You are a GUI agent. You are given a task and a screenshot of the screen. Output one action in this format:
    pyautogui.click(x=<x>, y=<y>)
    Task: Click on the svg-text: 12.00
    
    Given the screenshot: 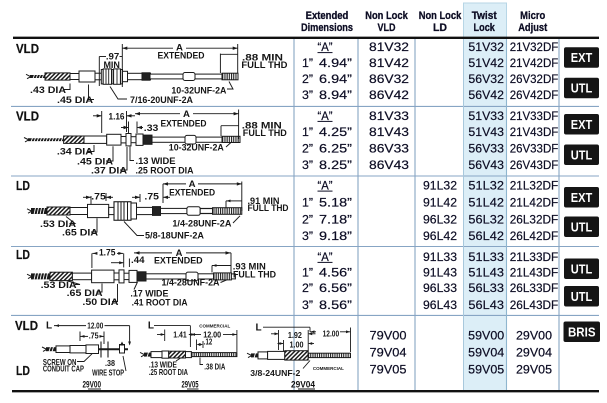 What is the action you would take?
    pyautogui.click(x=331, y=333)
    